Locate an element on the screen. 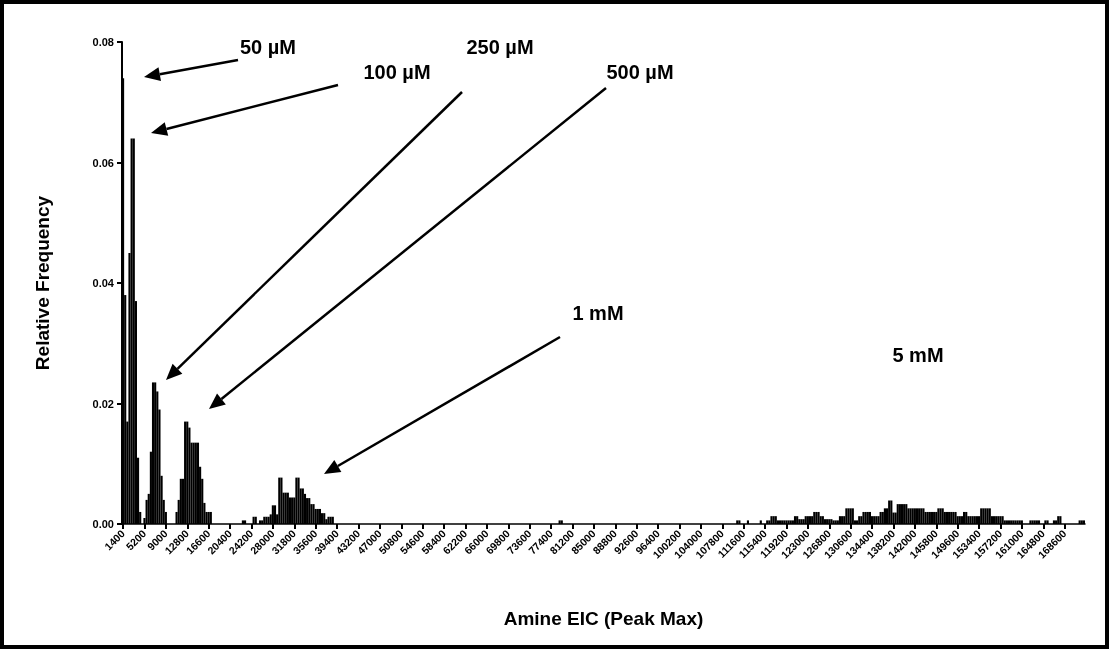 This screenshot has width=1109, height=649. annotation: 100 µM is located at coordinates (397, 72).